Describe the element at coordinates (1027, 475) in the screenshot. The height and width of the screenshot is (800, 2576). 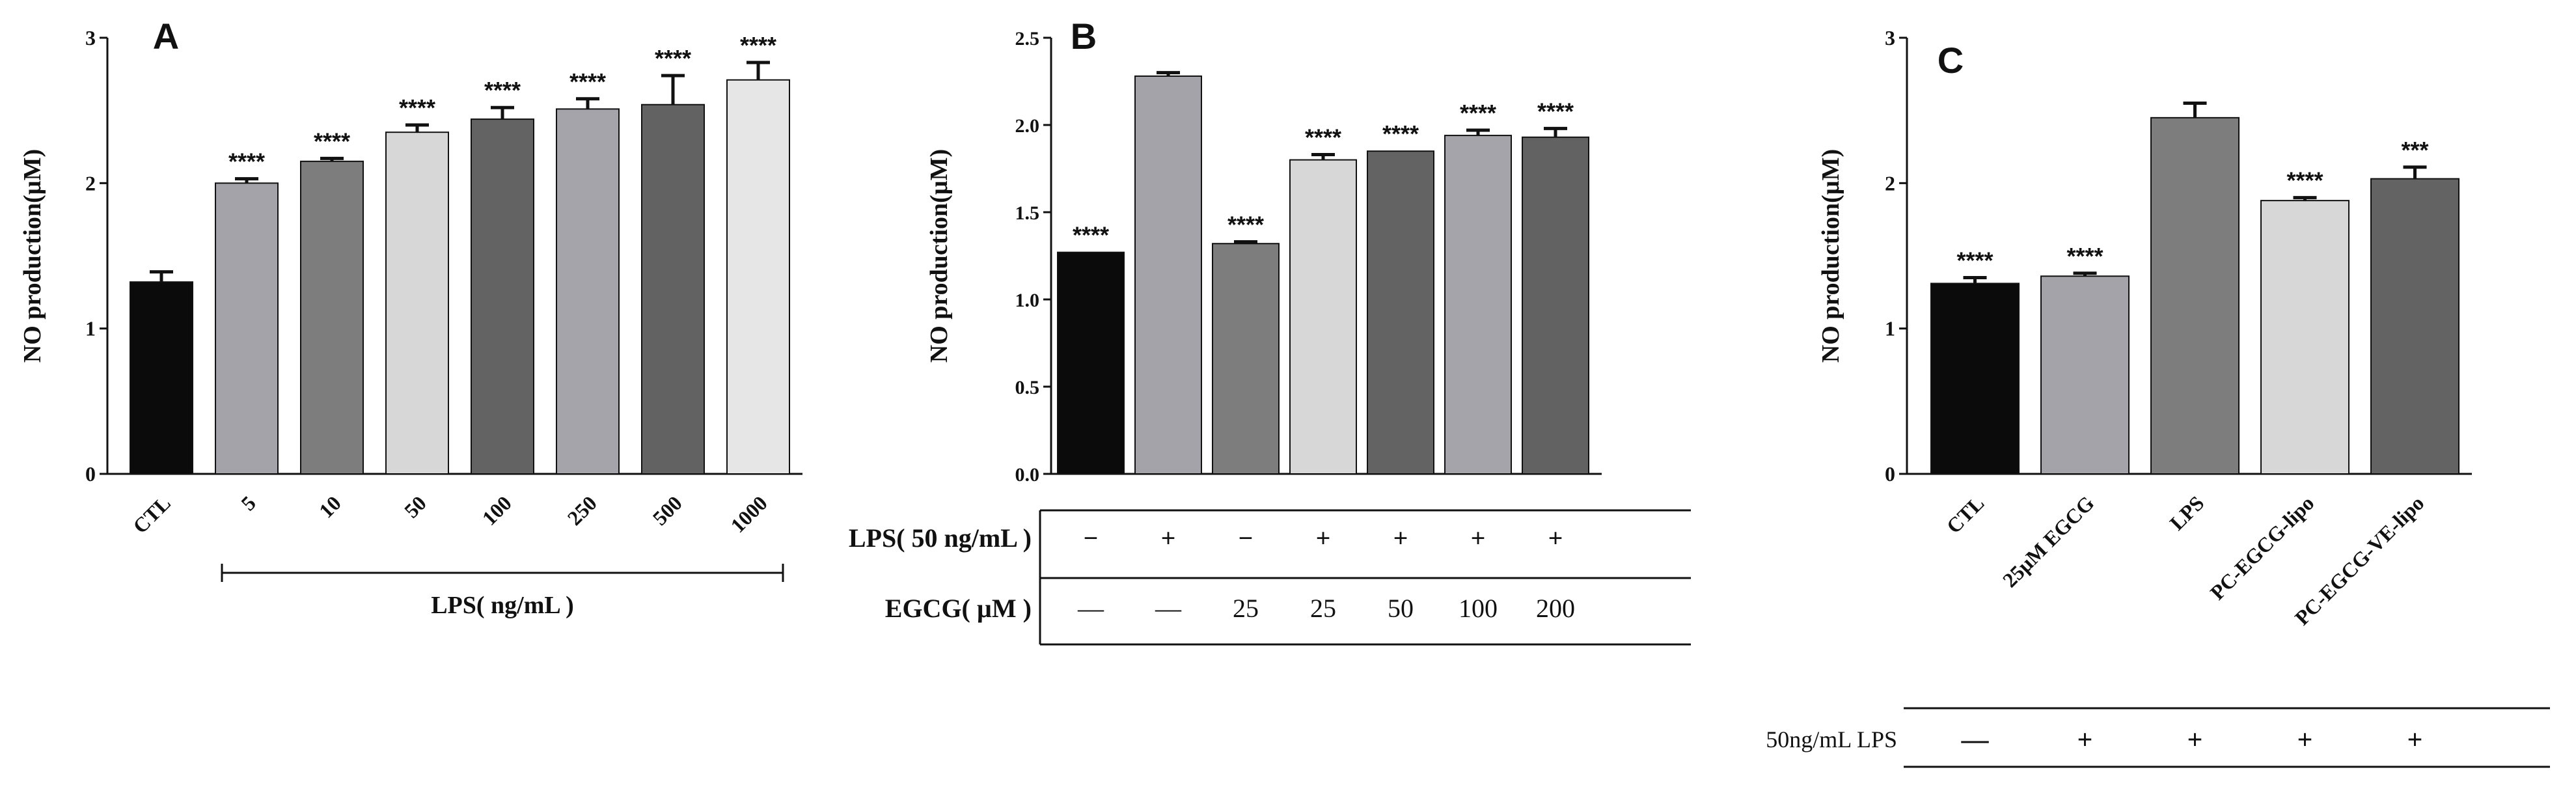
I see `panel-b-y-tick-label: 0.0` at that location.